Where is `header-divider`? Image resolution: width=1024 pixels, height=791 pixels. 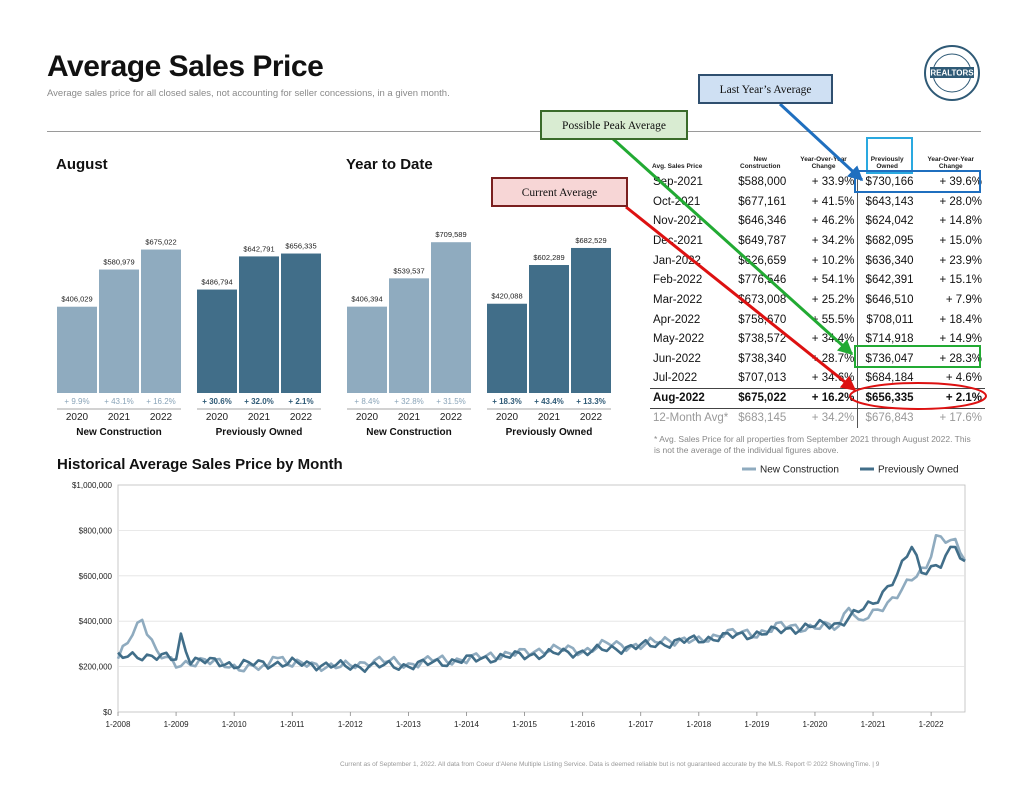
header-divider is located at coordinates (514, 131).